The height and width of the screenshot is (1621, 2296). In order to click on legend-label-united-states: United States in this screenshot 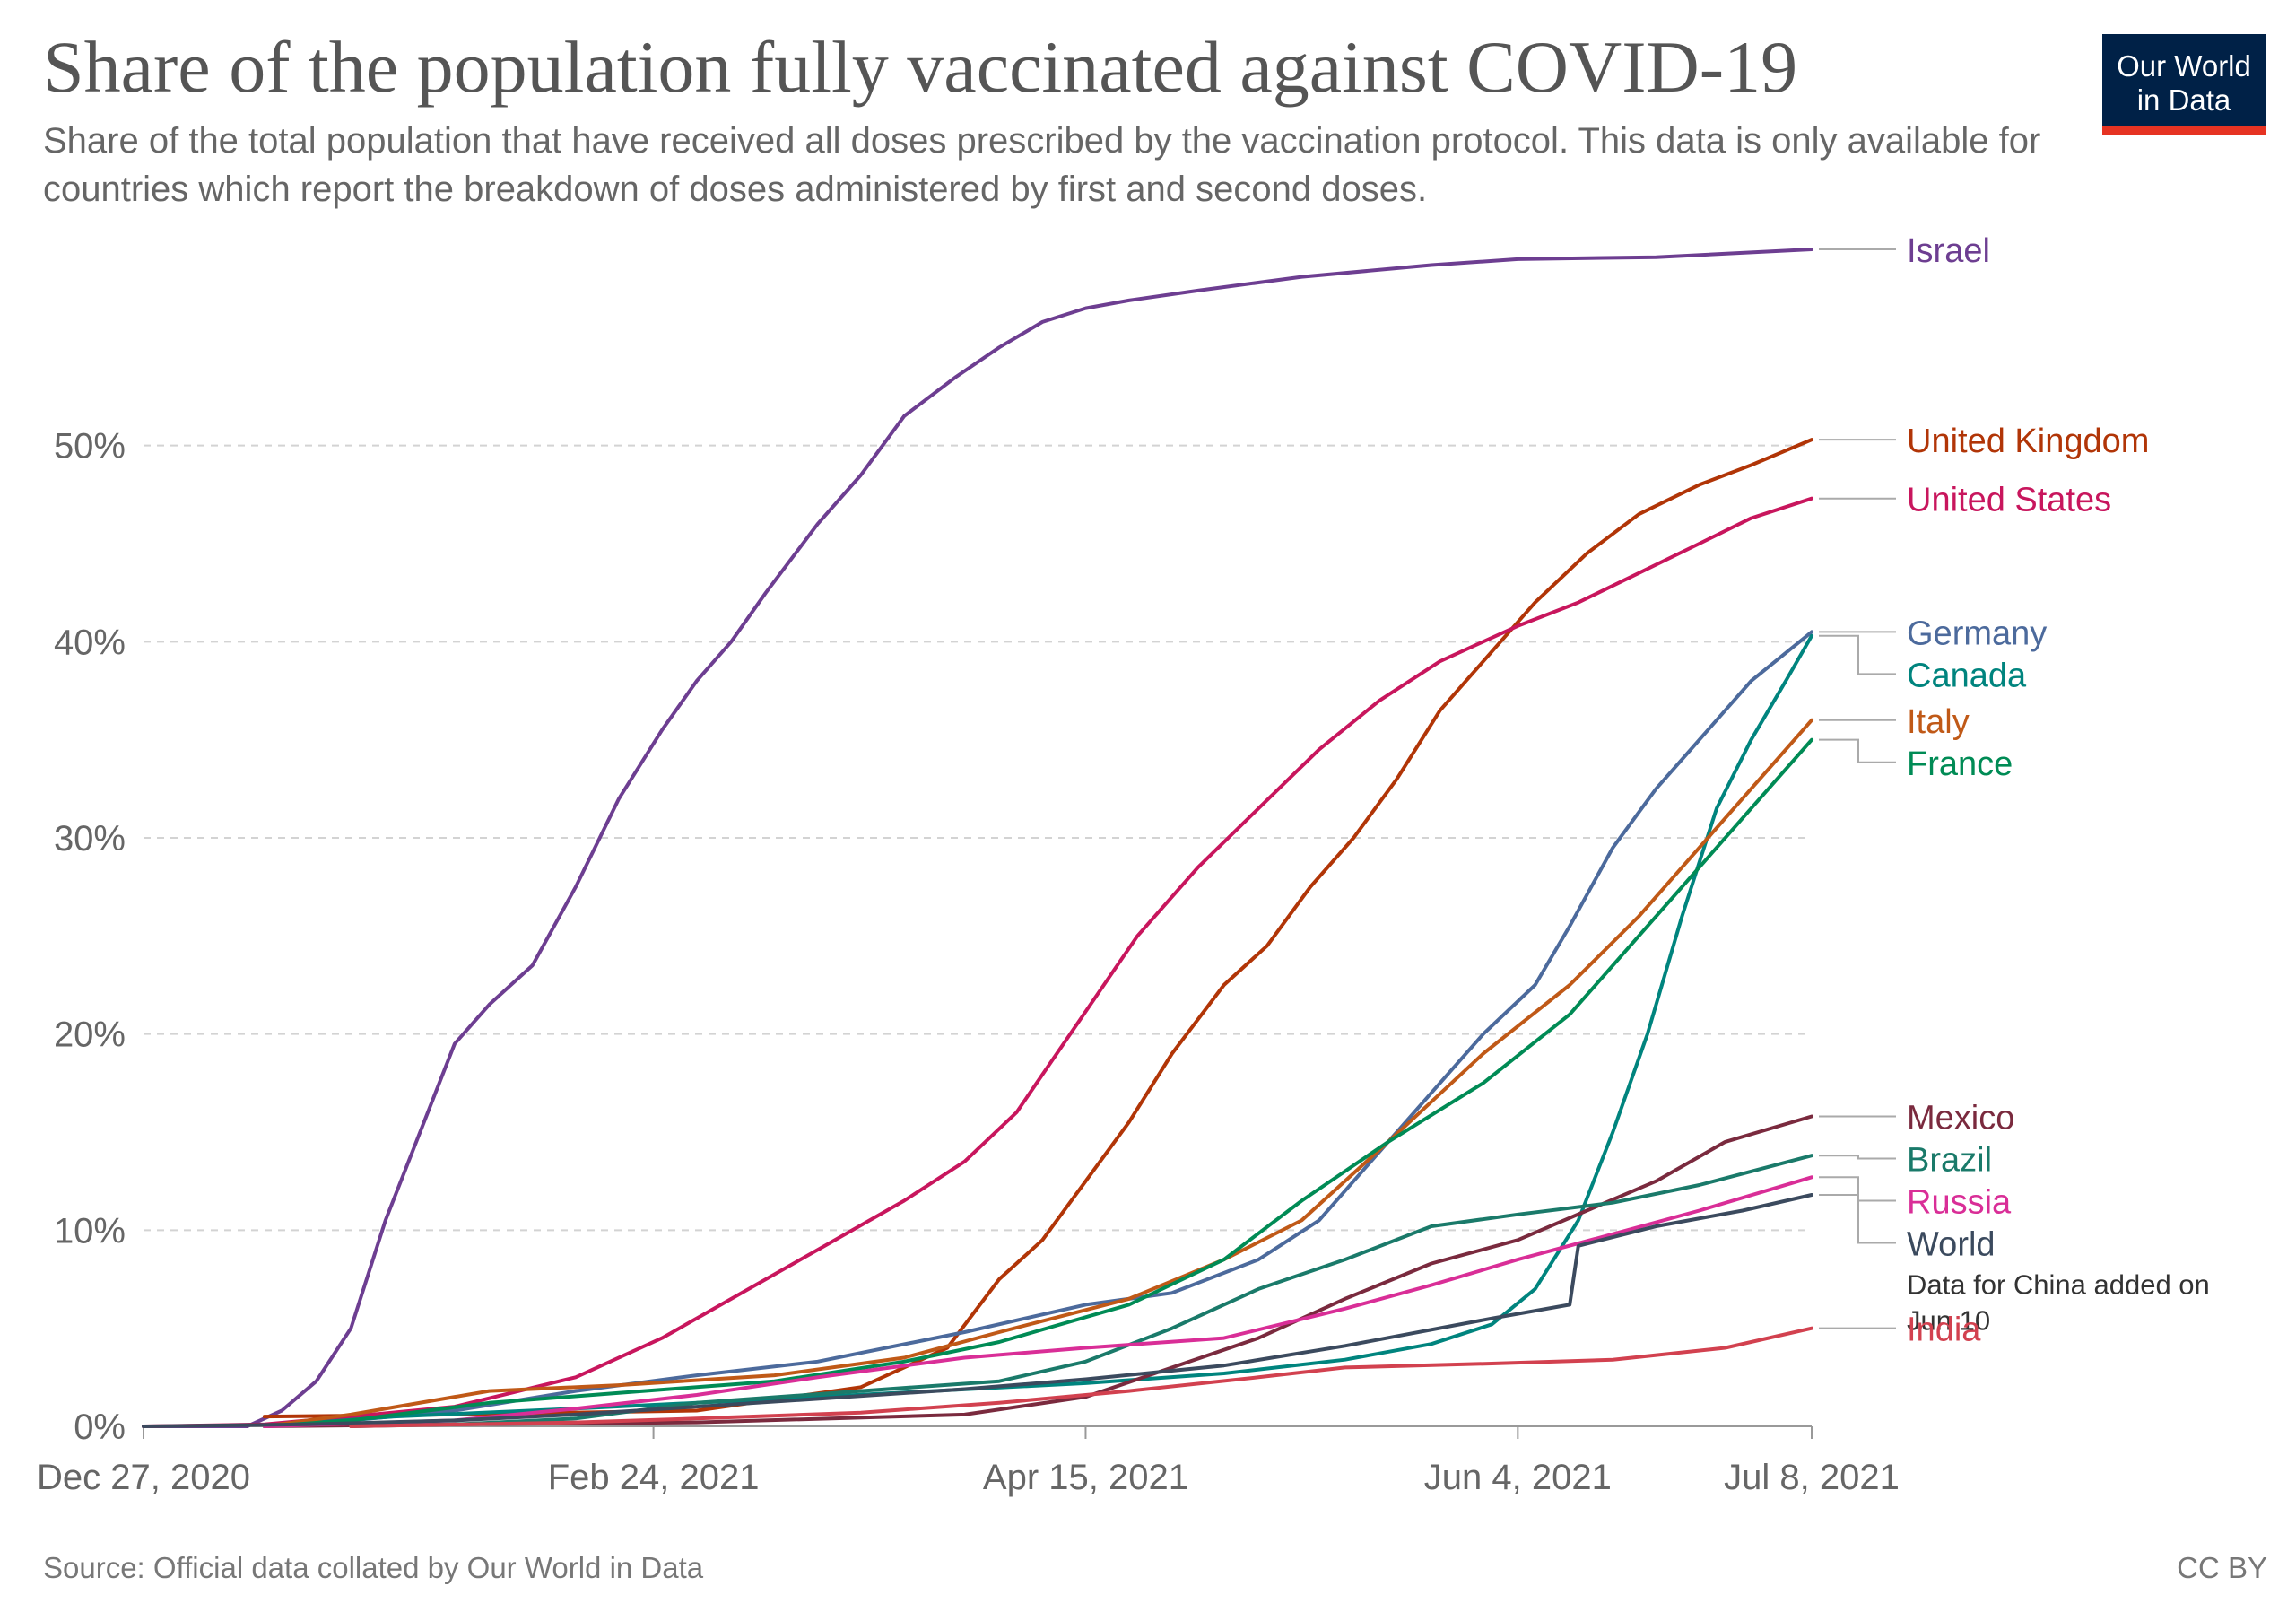, I will do `click(2009, 500)`.